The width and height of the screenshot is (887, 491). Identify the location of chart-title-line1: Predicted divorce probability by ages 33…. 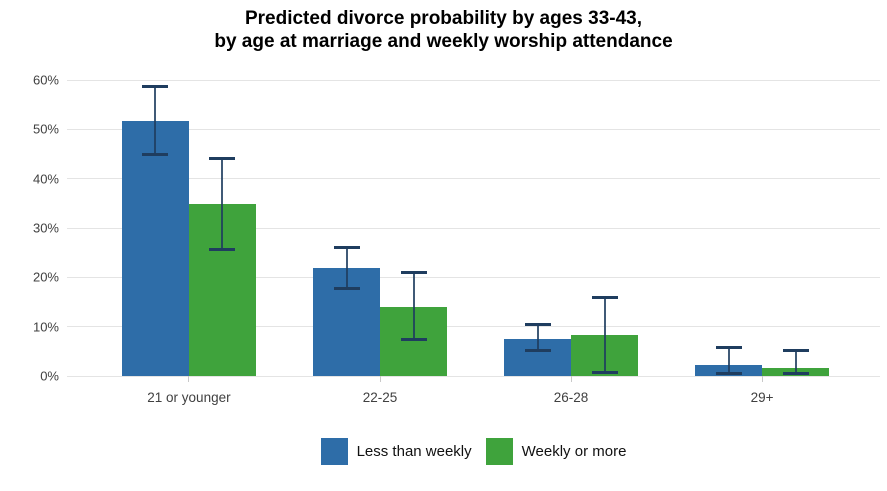
(443, 18).